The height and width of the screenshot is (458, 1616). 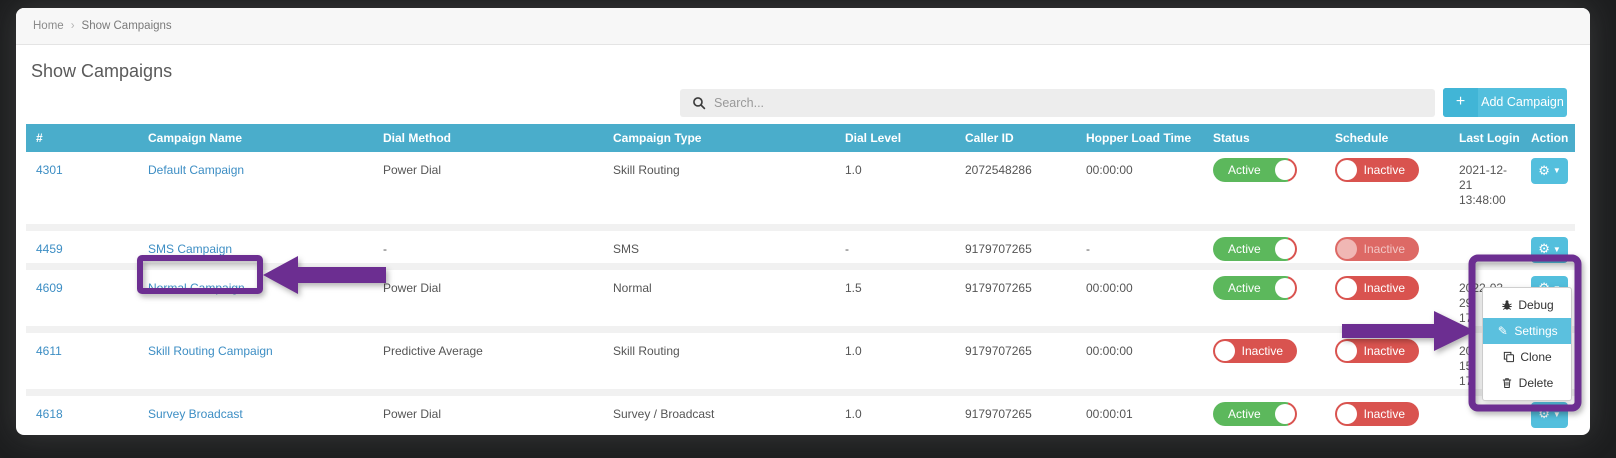 I want to click on cell-campaign-name: SMS Campaign, so click(x=257, y=248).